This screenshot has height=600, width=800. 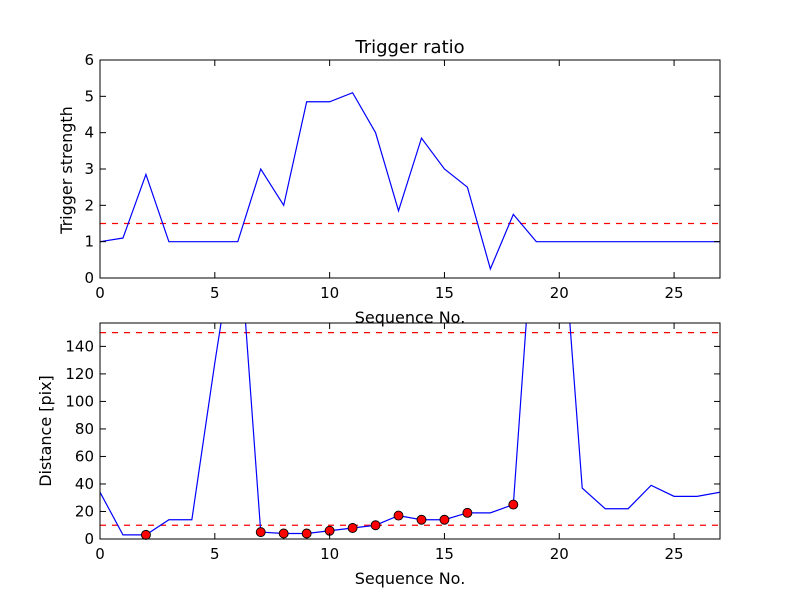 I want to click on y-tick-label: 140, so click(x=79, y=346).